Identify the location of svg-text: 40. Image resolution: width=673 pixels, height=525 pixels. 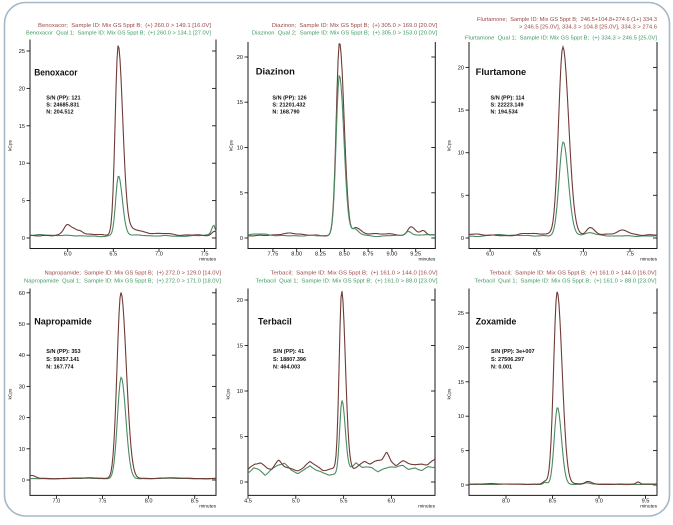
(22, 356).